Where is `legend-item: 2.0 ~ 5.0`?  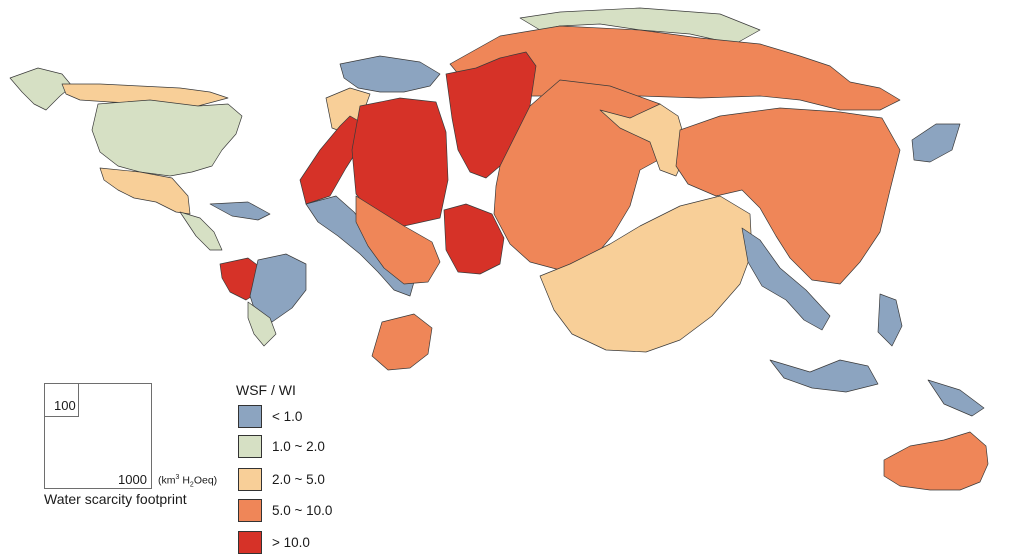 legend-item: 2.0 ~ 5.0 is located at coordinates (281, 479).